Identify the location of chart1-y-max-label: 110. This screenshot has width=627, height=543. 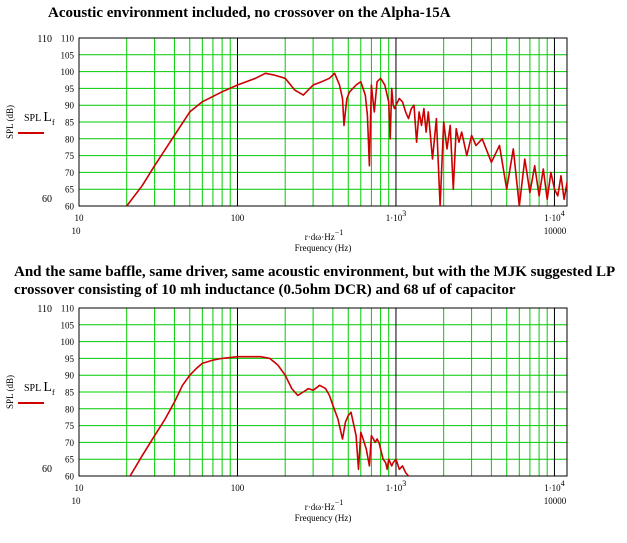
(44, 39).